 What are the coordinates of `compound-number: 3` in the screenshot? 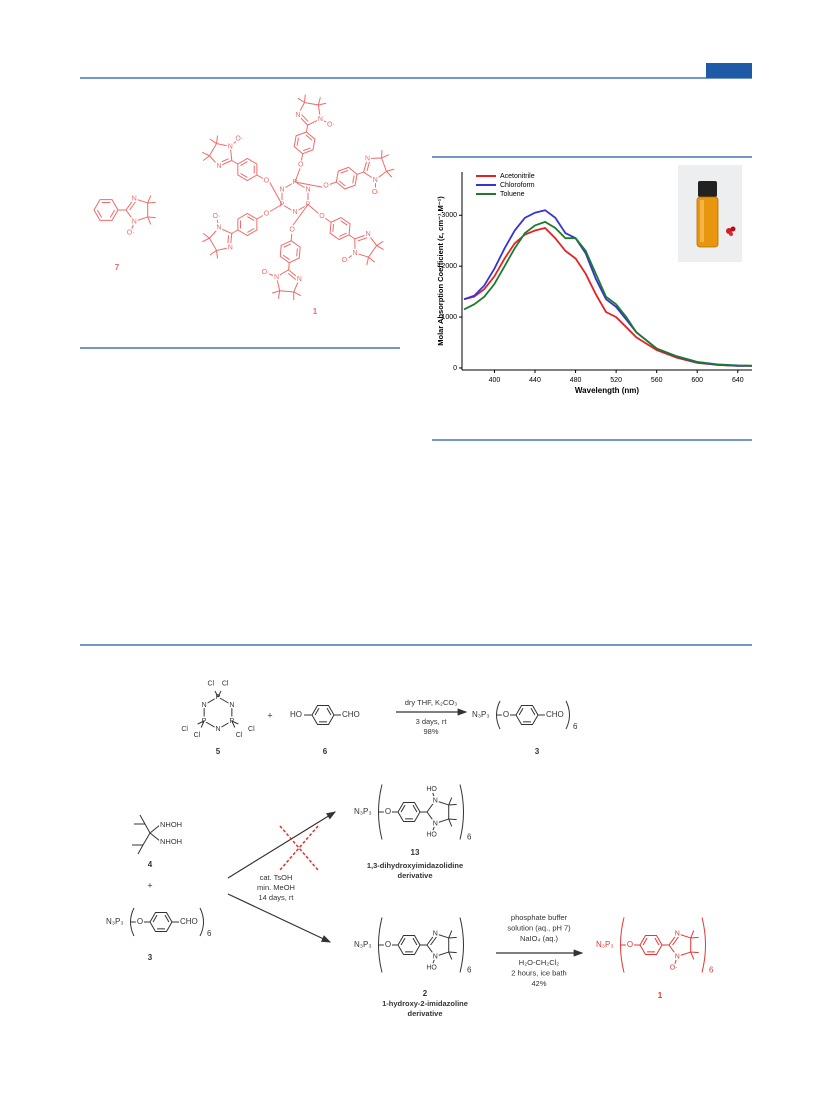 It's located at (537, 751).